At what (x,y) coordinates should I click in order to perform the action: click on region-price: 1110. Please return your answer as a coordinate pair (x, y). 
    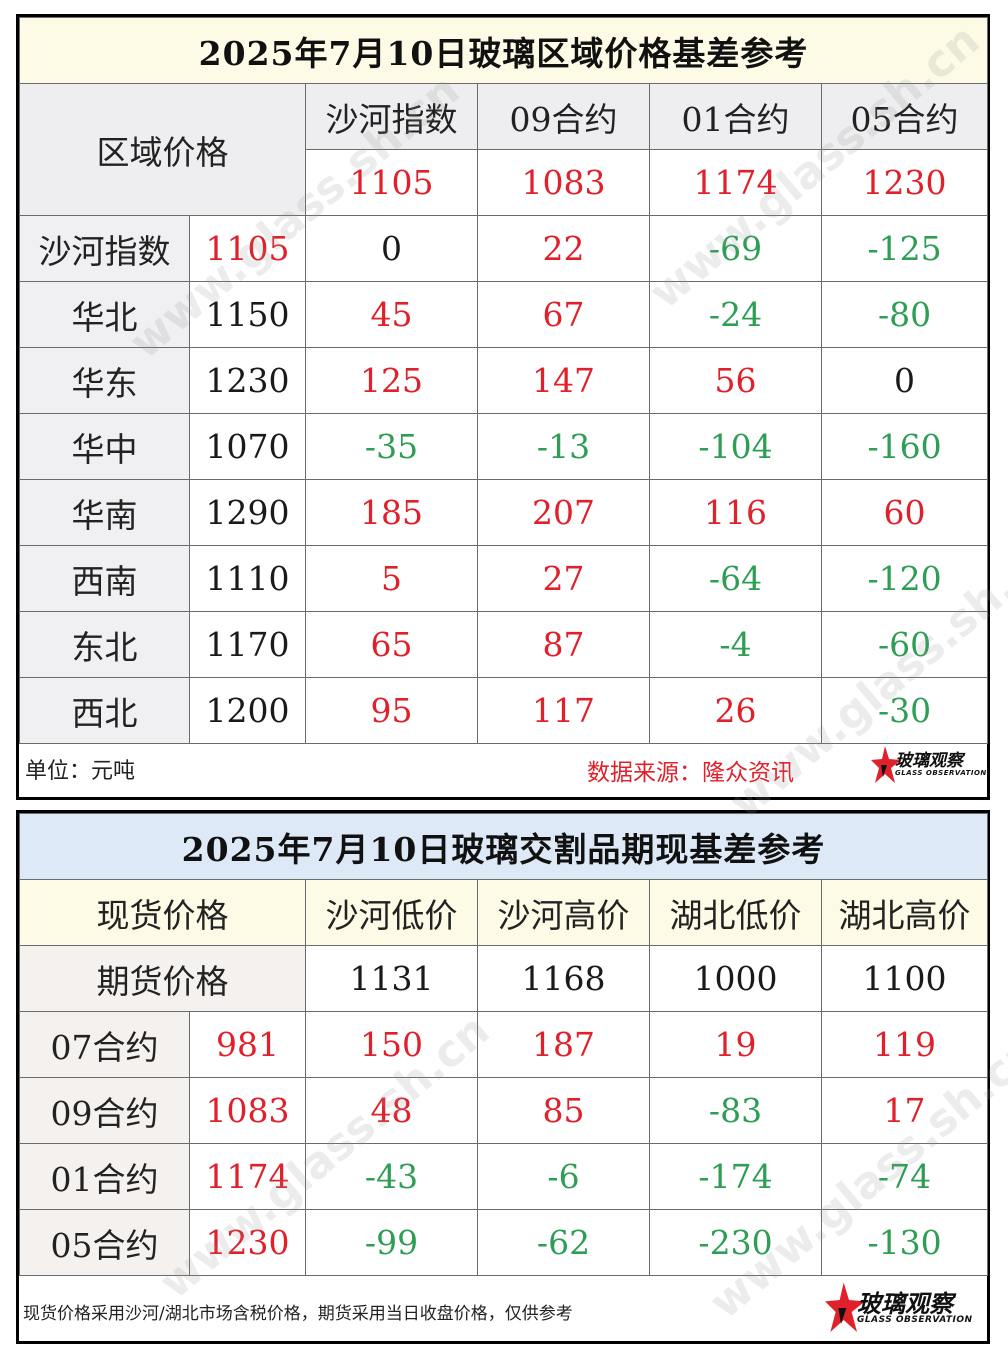
    Looking at the image, I should click on (247, 578).